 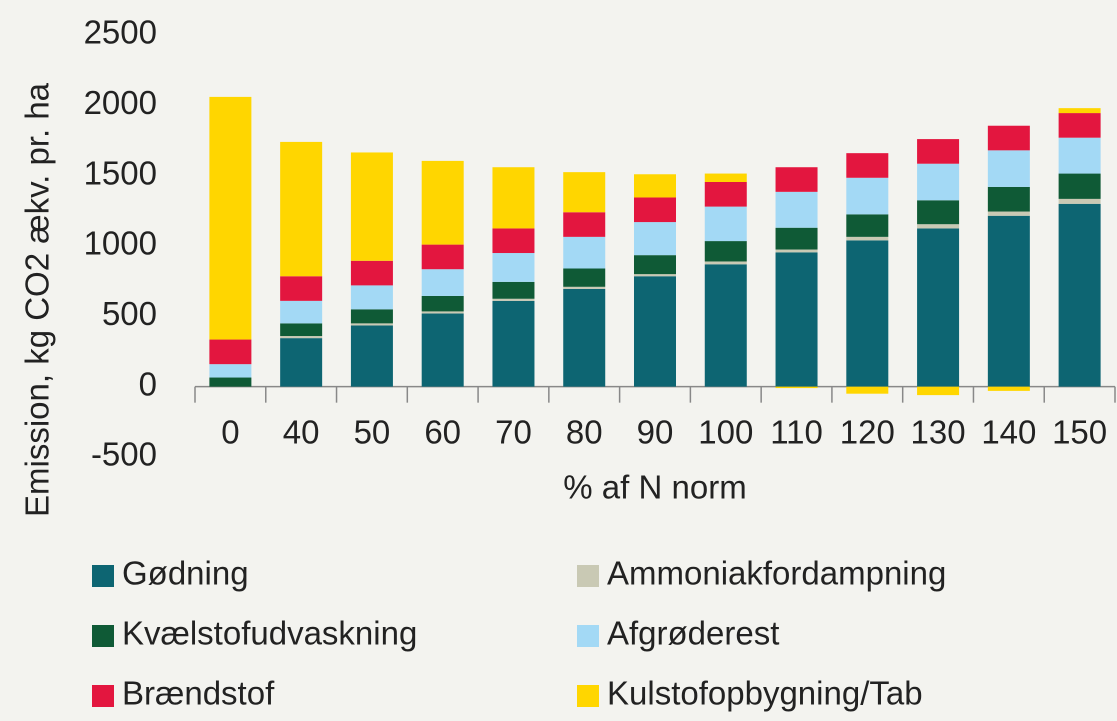 I want to click on y-tick-label: 2000, so click(x=120, y=102).